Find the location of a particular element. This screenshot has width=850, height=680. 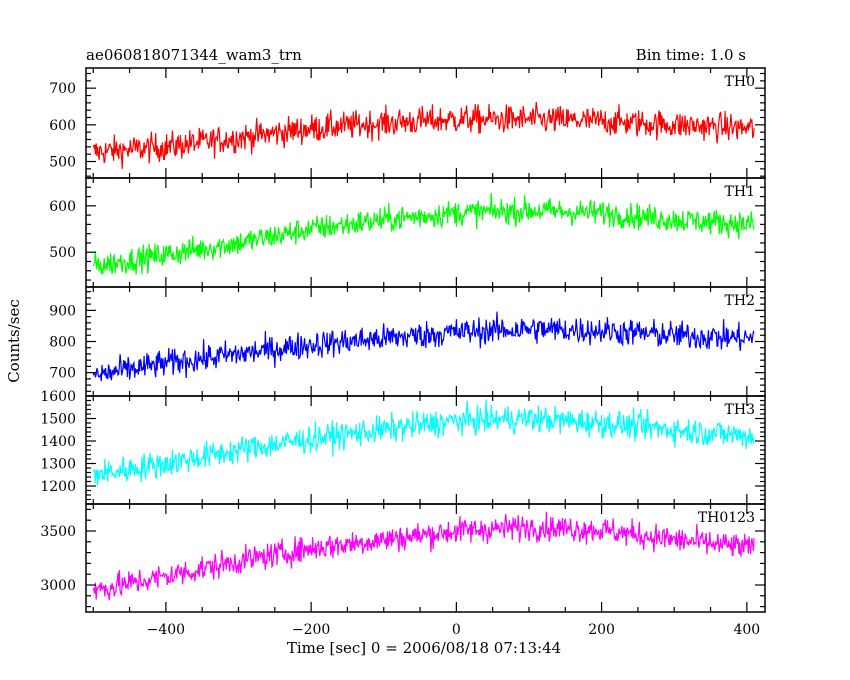

series-line-th1 is located at coordinates (423, 233).